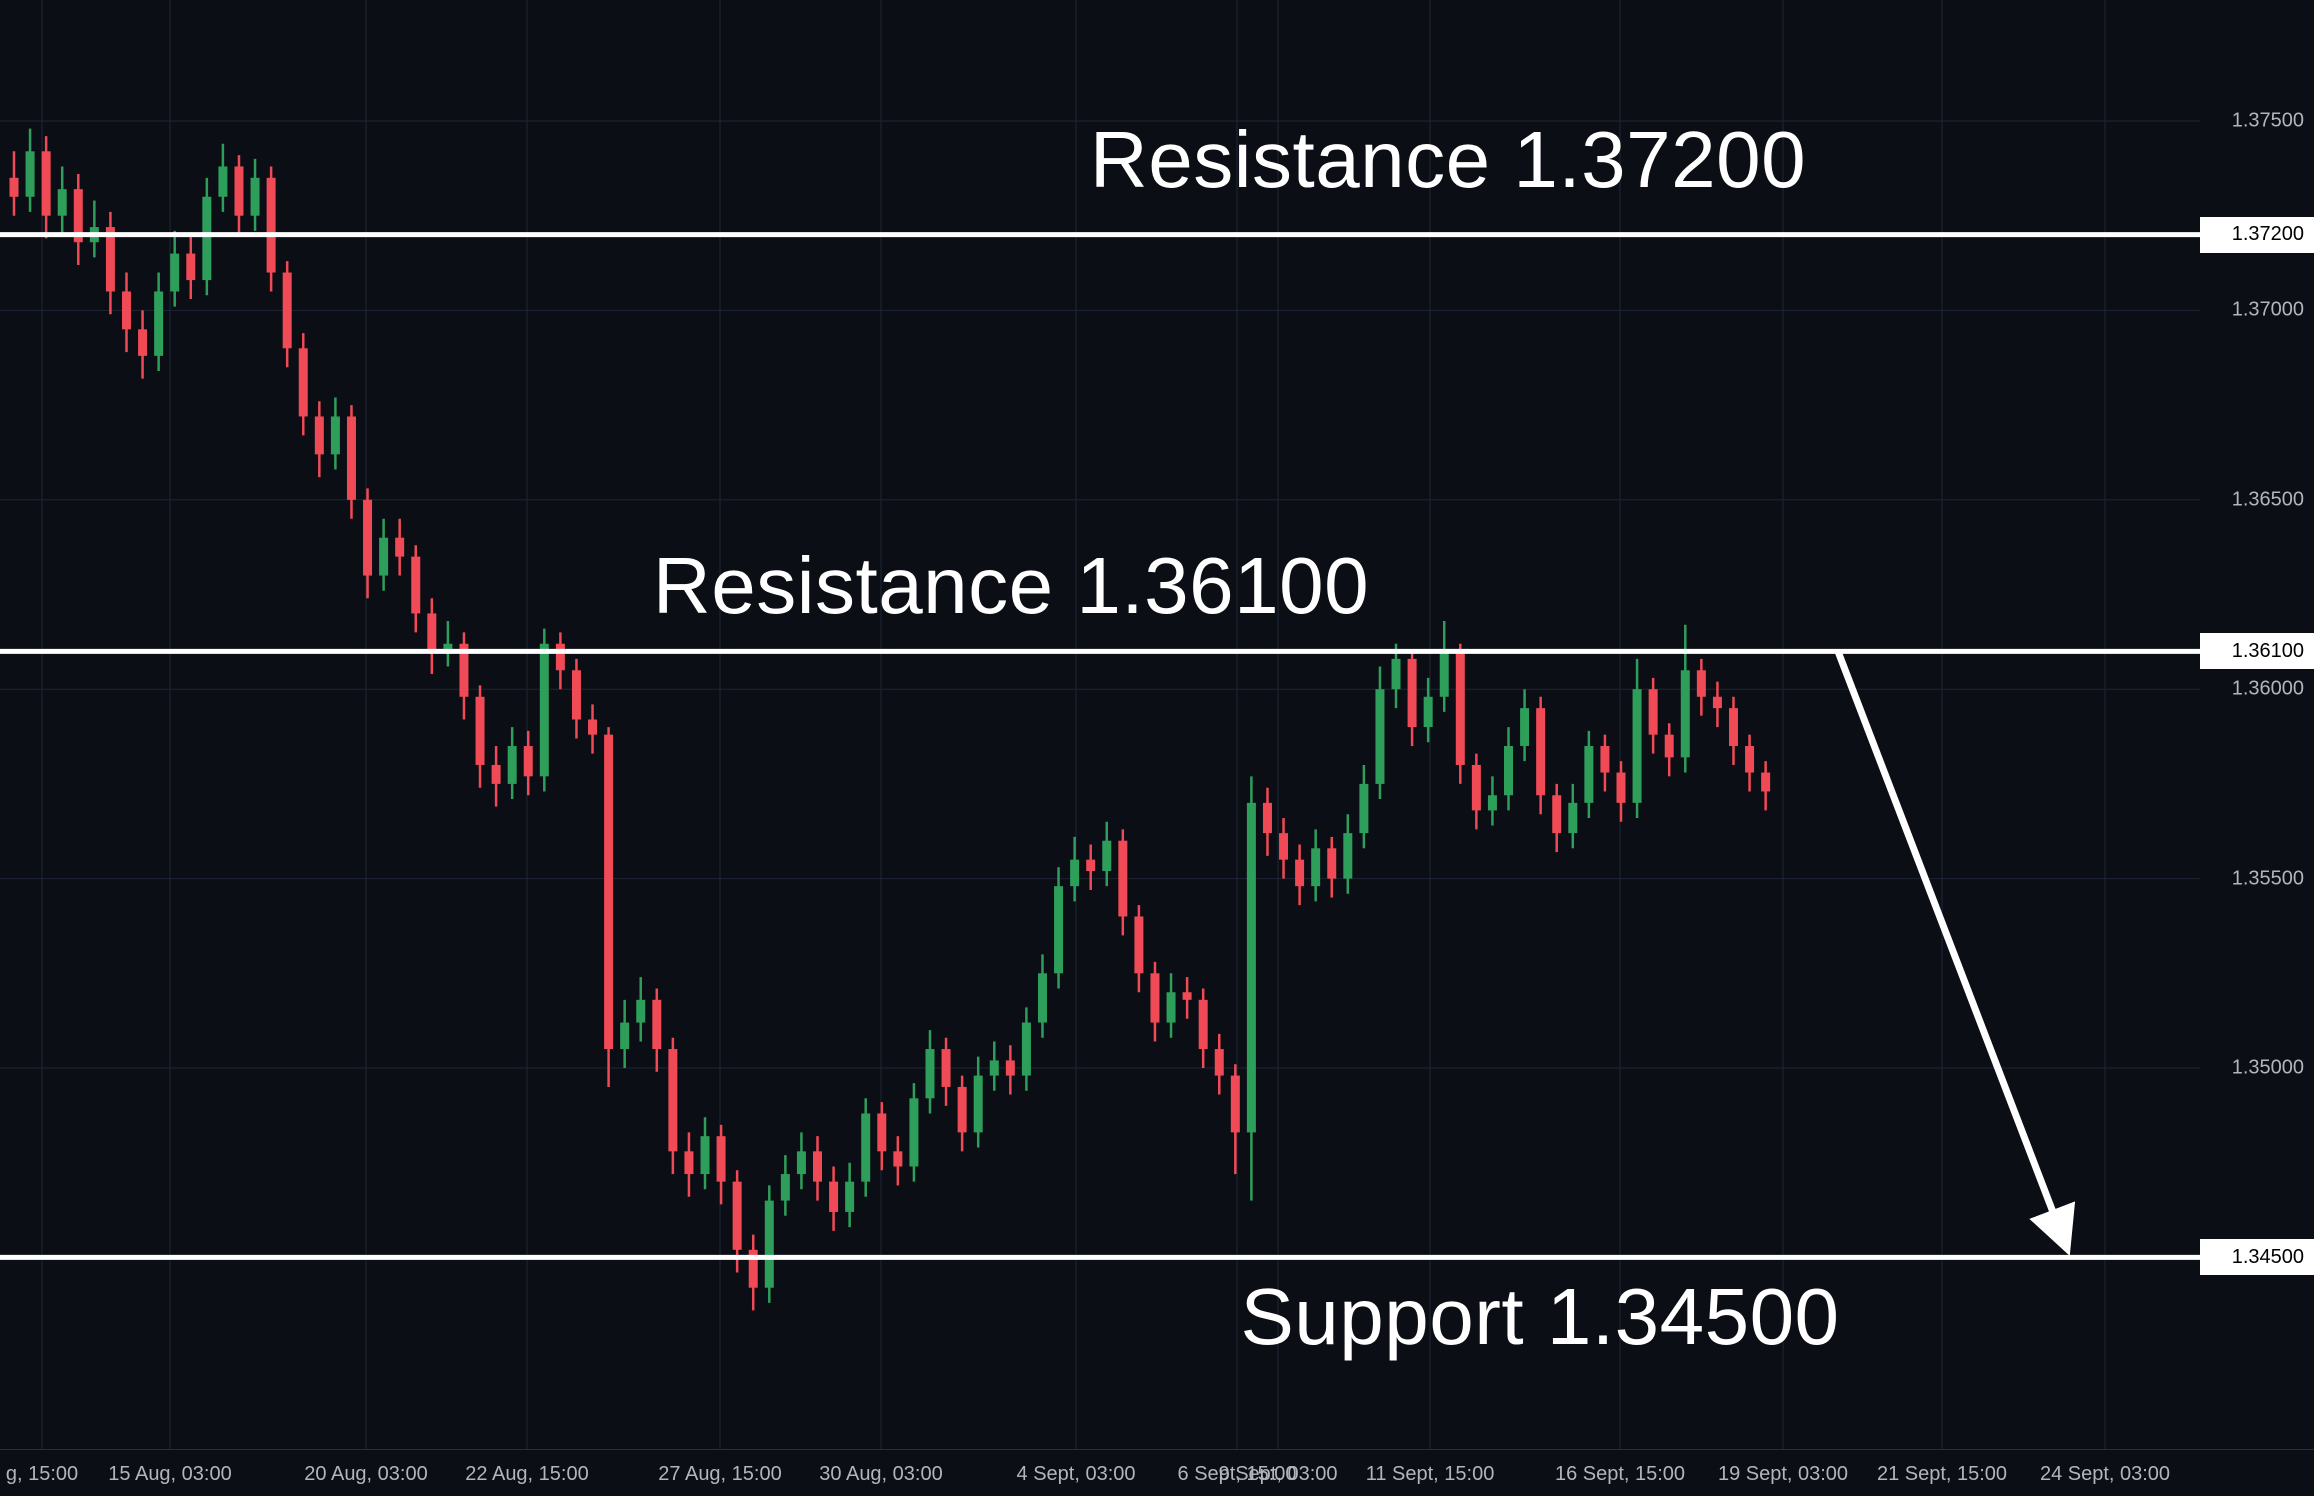  Describe the element at coordinates (2105, 1474) in the screenshot. I see `time-tick-label: 24 Sept, 03:00` at that location.